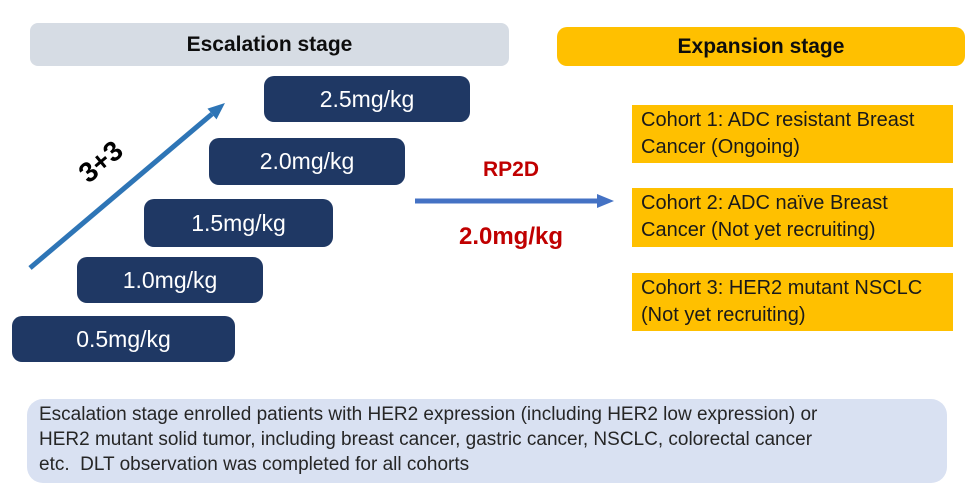 This screenshot has width=970, height=497. Describe the element at coordinates (307, 161) in the screenshot. I see `dose-box-2-0mg-kg: 2.0mg/kg` at that location.